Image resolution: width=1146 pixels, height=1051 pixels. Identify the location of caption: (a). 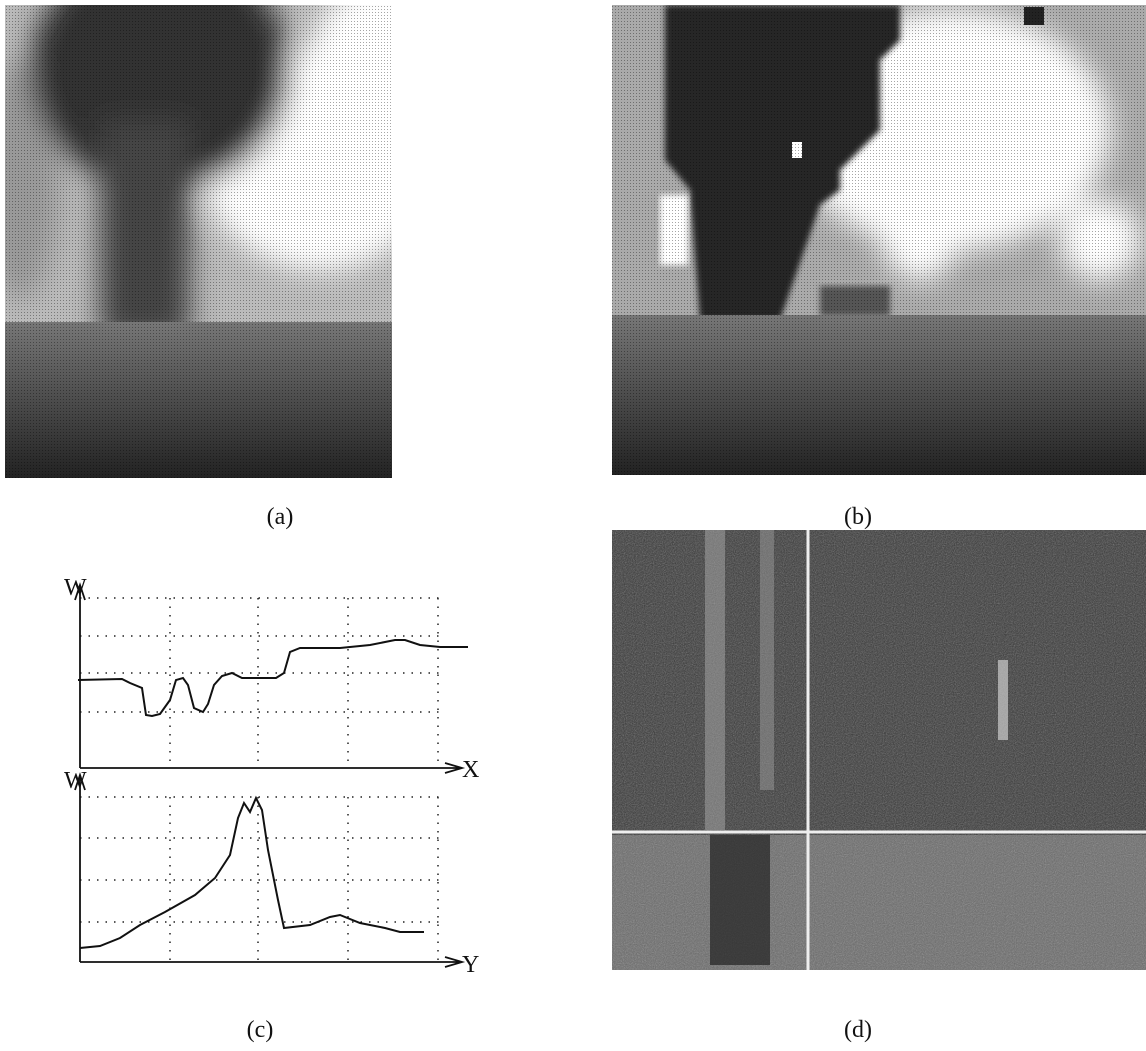
(280, 517).